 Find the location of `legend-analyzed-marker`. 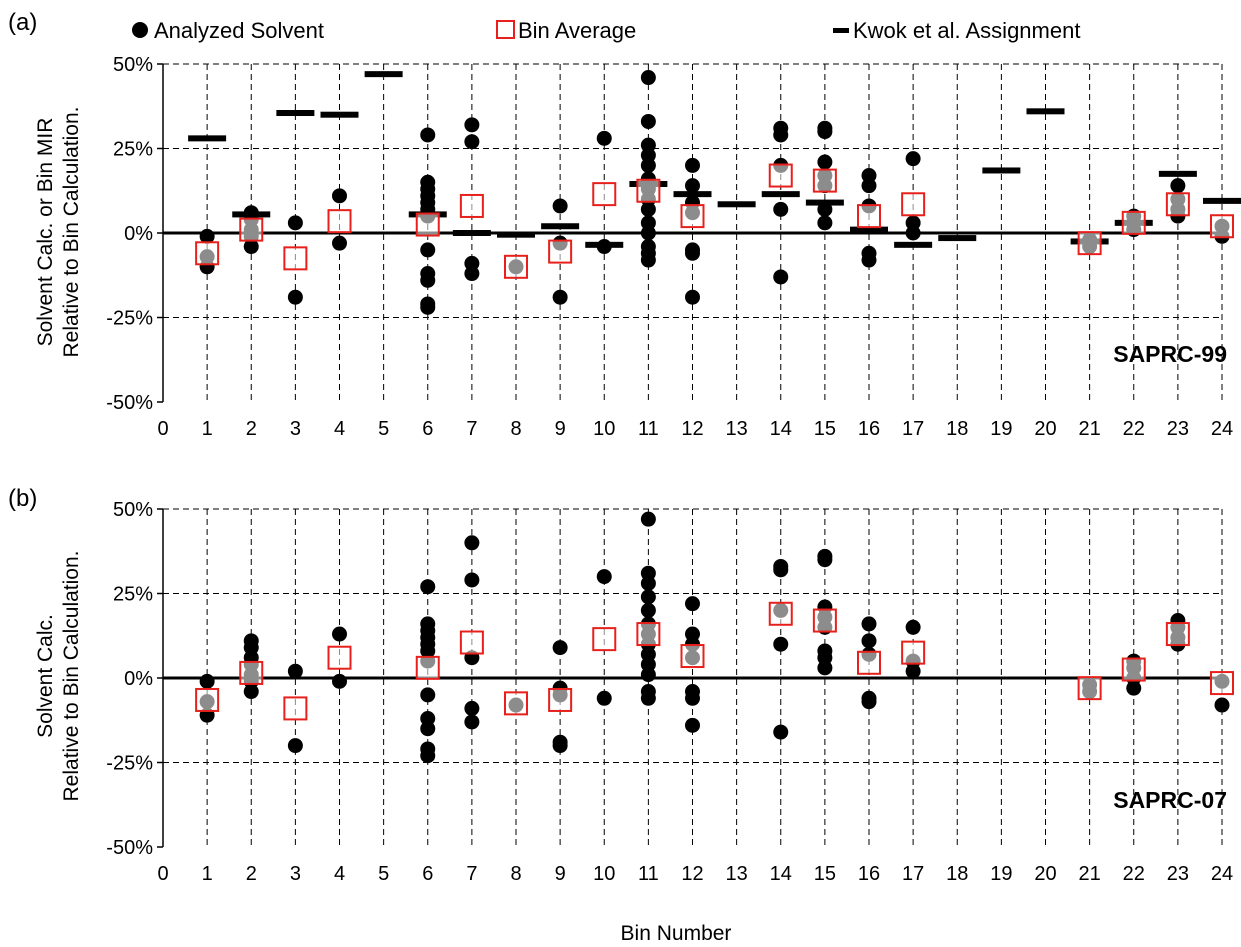

legend-analyzed-marker is located at coordinates (140, 30).